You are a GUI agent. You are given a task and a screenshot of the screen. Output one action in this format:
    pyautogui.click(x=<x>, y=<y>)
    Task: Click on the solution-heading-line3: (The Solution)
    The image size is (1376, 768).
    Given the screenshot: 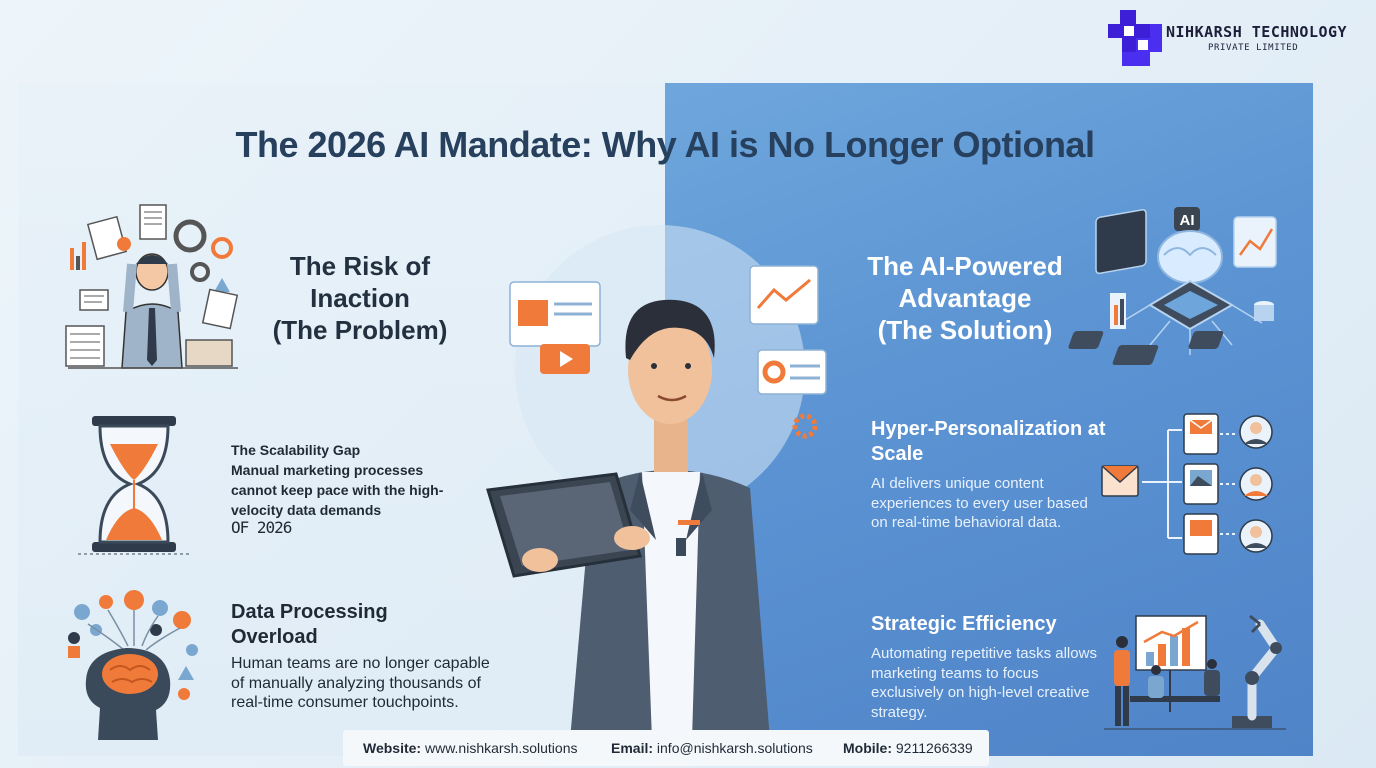 What is the action you would take?
    pyautogui.click(x=965, y=330)
    